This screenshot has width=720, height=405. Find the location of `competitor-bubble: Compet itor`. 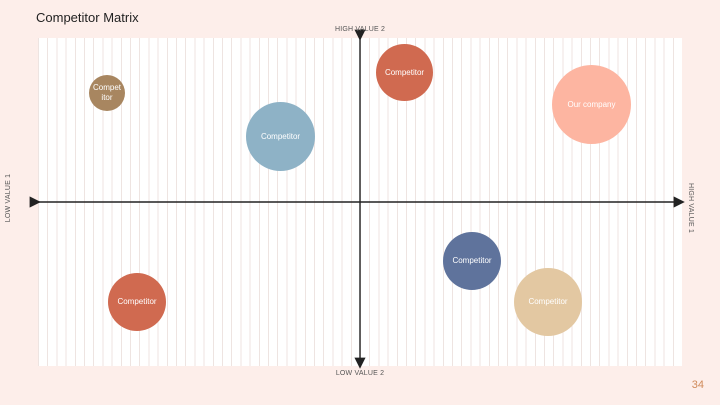

competitor-bubble: Compet itor is located at coordinates (107, 93).